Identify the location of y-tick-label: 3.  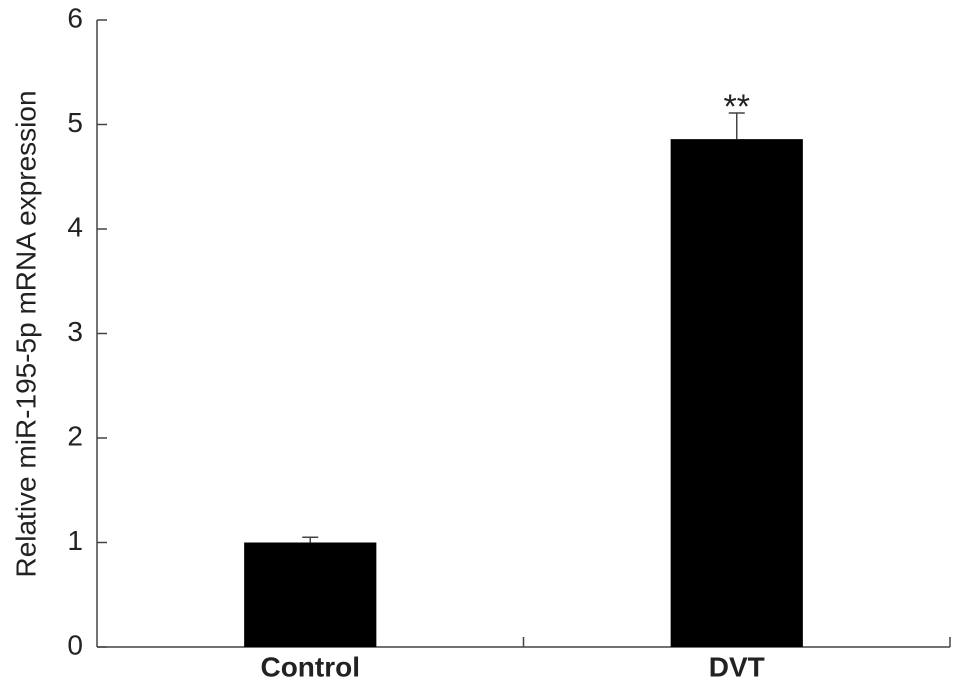
(75, 331).